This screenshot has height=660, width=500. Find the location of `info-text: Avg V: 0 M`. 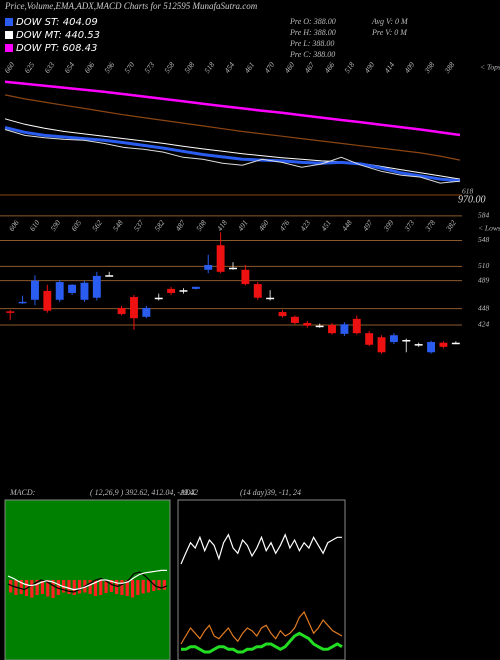

info-text: Avg V: 0 M is located at coordinates (390, 21).